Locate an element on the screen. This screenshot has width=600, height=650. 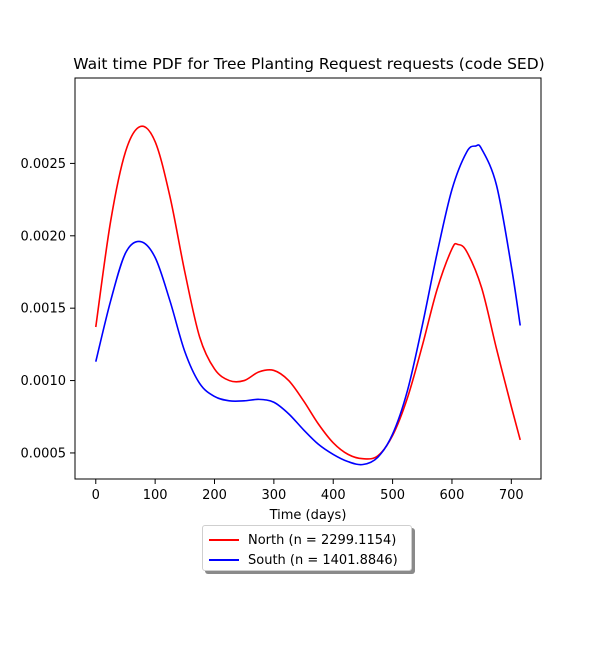
legend-item: North (n = 2299.1154) is located at coordinates (307, 540).